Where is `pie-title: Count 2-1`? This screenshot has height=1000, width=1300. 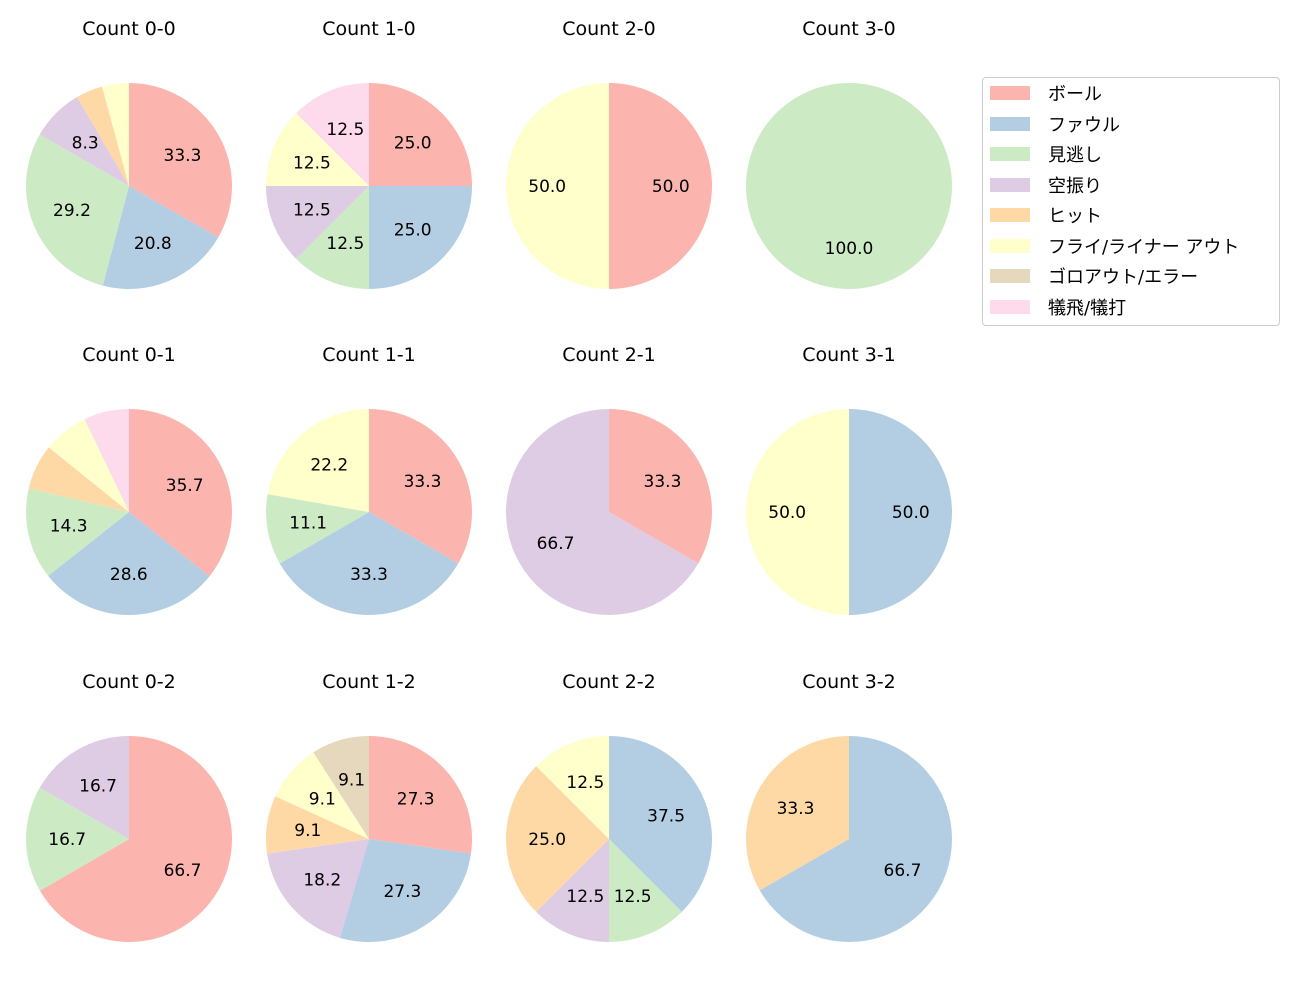 pie-title: Count 2-1 is located at coordinates (609, 355).